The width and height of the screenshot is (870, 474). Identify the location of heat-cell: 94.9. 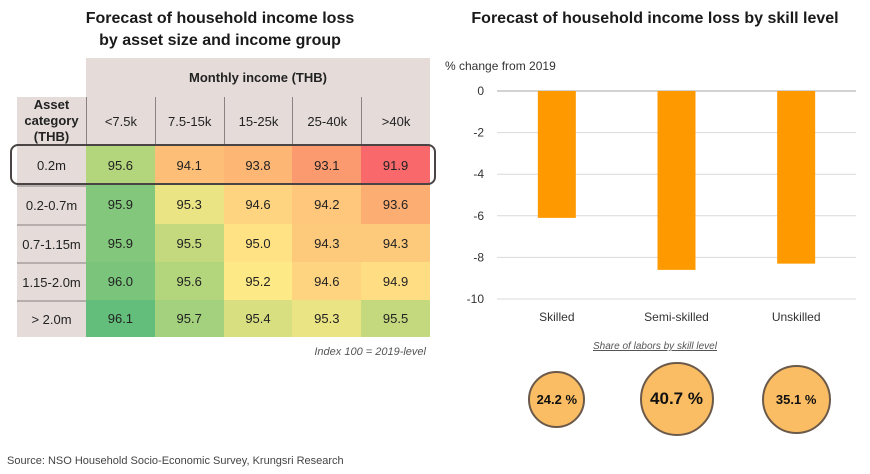
(395, 281).